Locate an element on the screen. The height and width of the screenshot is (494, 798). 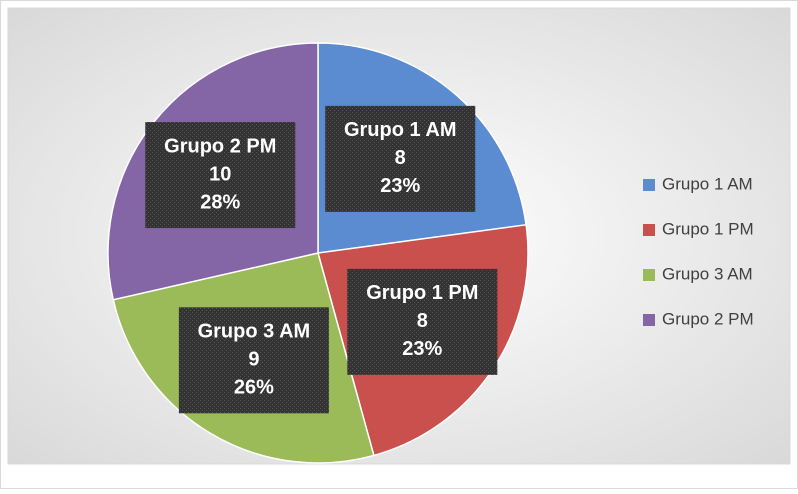
data-label-category: Grupo 2 PM is located at coordinates (220, 146).